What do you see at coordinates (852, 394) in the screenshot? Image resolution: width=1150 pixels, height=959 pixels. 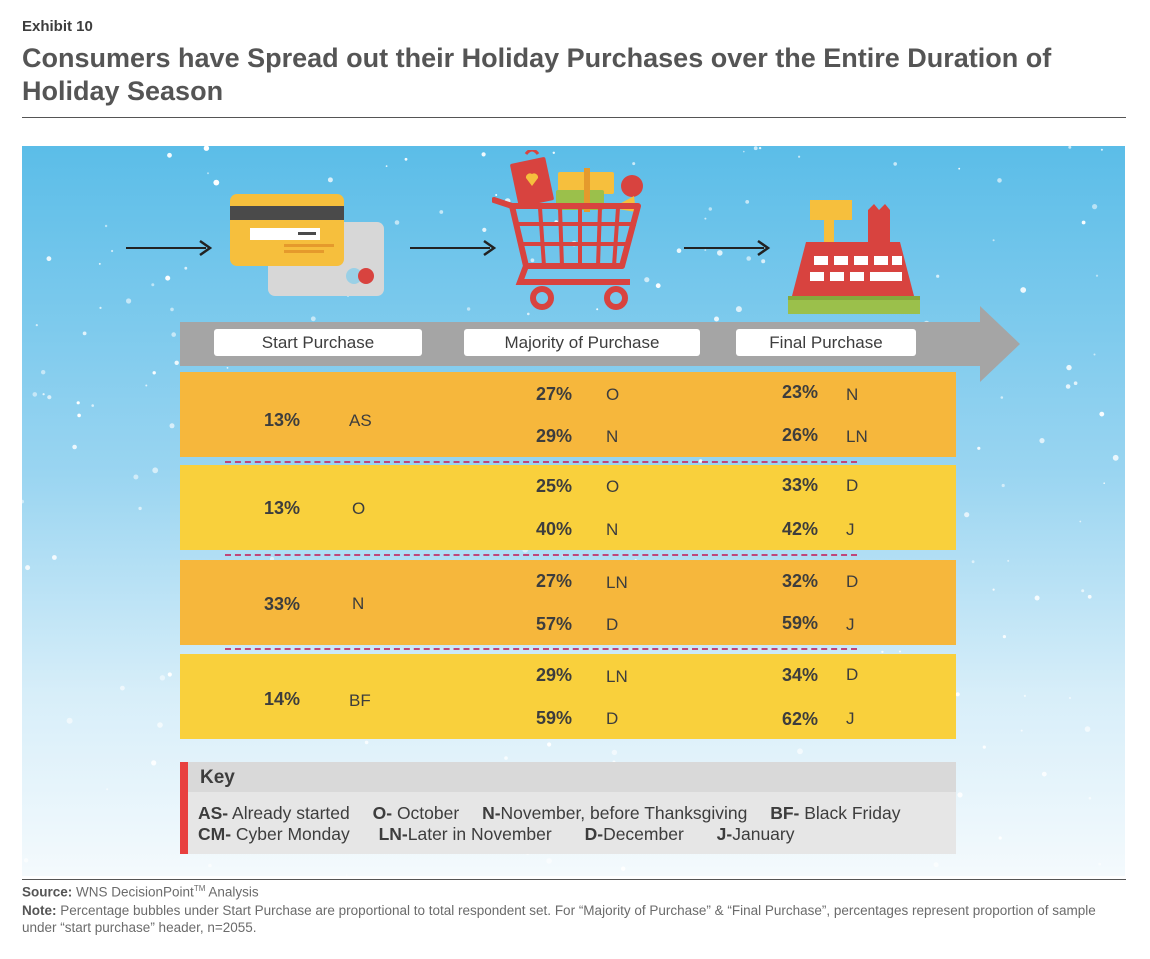 I see `final-code: N` at bounding box center [852, 394].